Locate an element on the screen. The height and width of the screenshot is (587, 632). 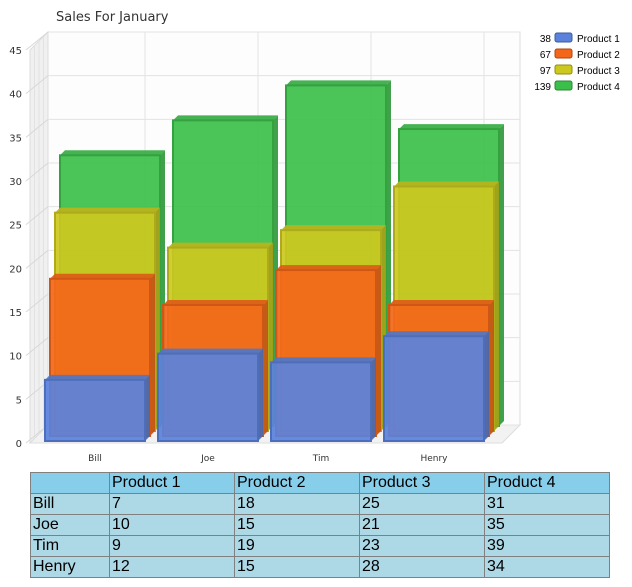
table-row: Joe 10 15 21 35 is located at coordinates (320, 525).